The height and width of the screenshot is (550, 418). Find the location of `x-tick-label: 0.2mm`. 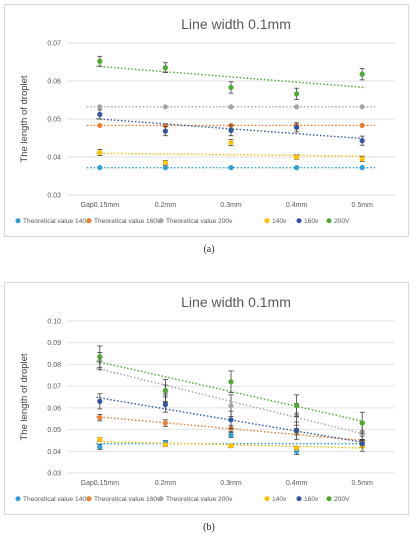

x-tick-label: 0.2mm is located at coordinates (166, 205).